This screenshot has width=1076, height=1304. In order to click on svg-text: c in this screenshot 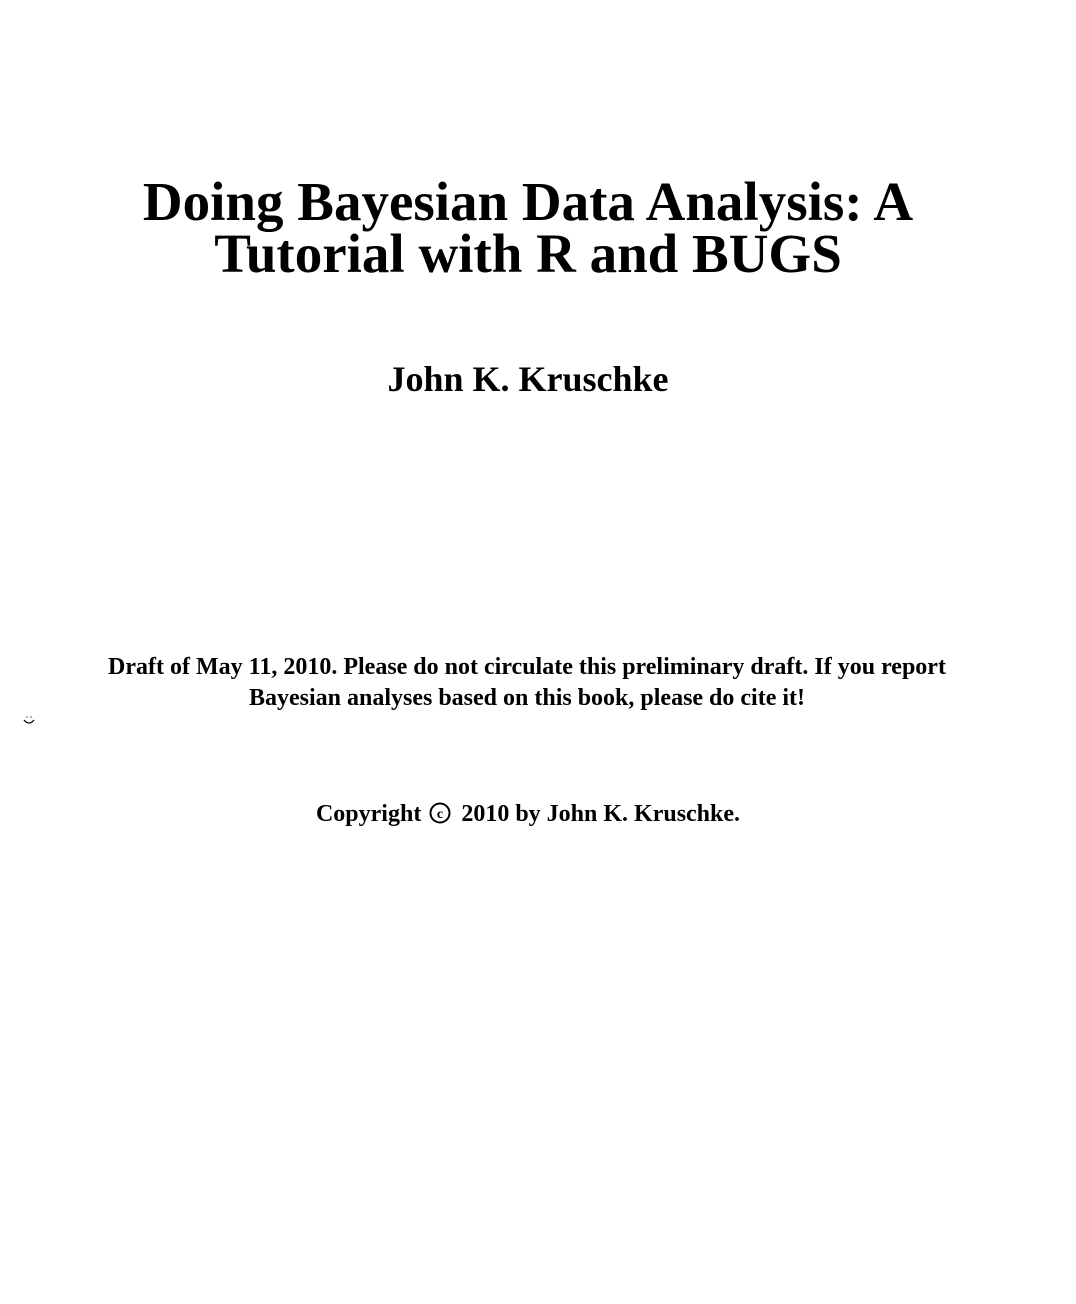, I will do `click(440, 814)`.